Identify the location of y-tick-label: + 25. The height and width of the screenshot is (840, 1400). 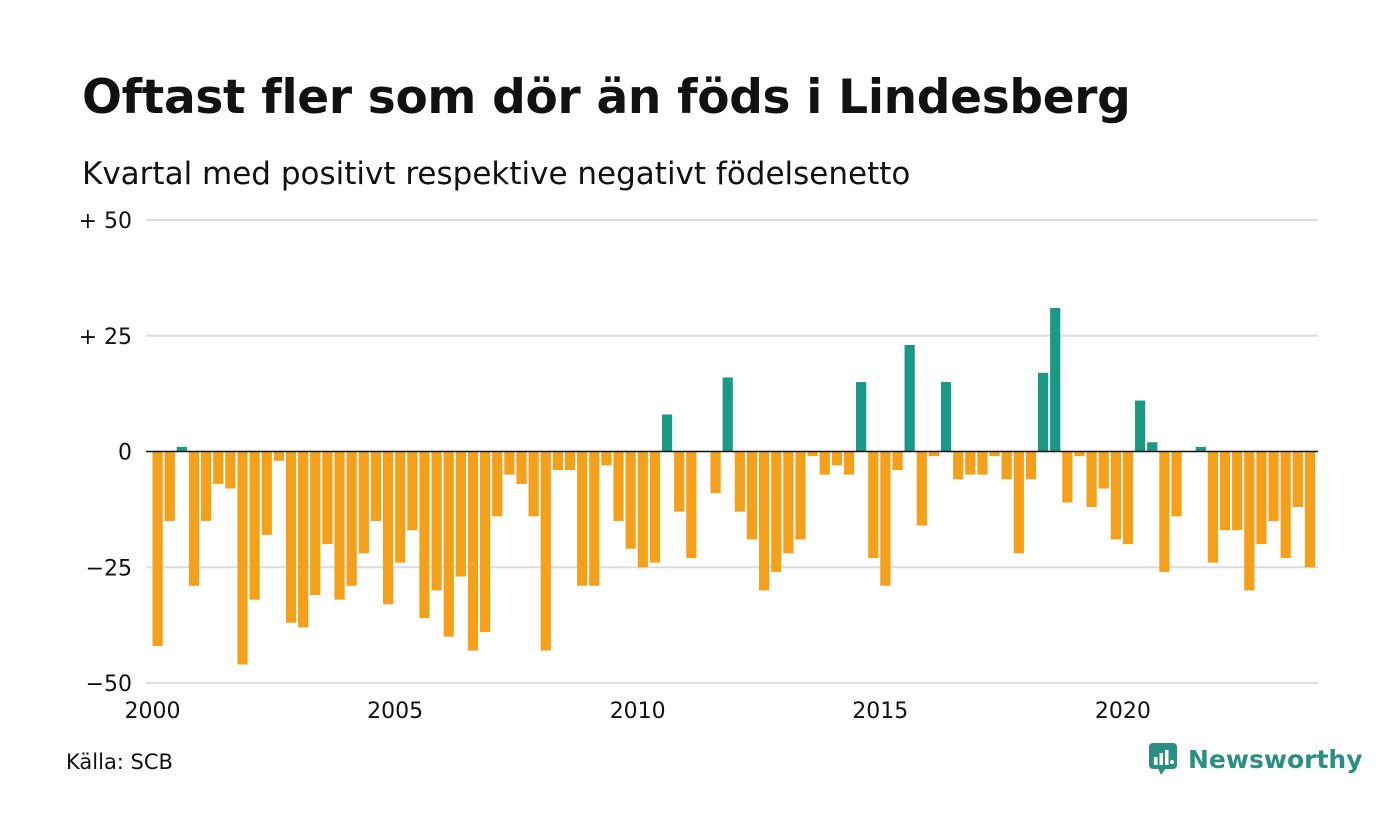
(105, 337).